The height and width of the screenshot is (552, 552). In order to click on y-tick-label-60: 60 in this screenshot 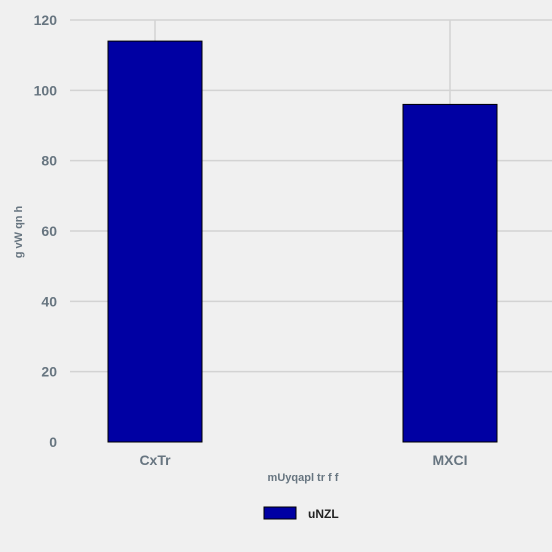, I will do `click(49, 231)`.